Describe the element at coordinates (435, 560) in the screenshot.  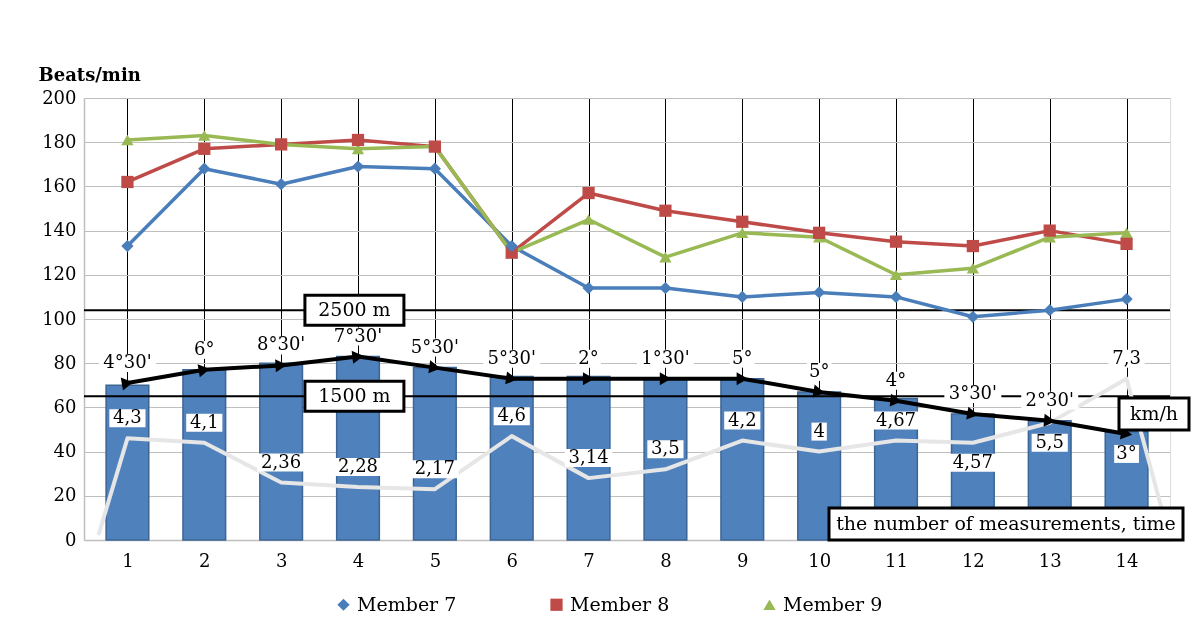
I see `x-tick-label: 5` at that location.